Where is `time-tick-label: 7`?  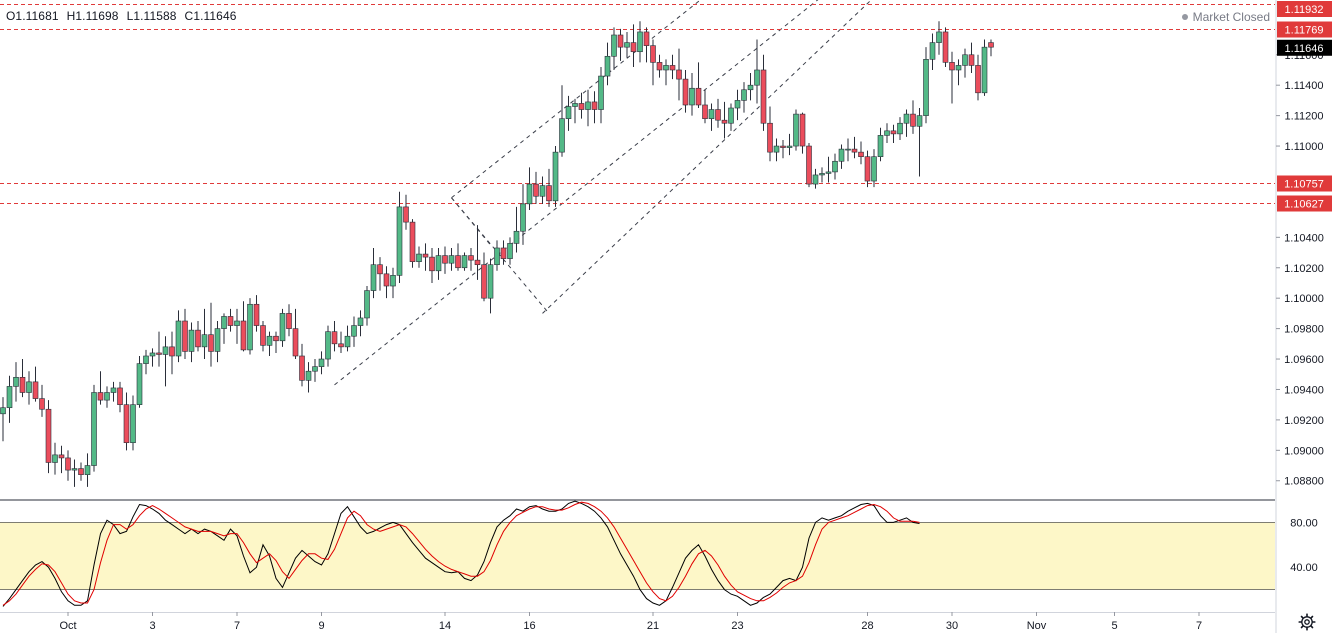
time-tick-label: 7 is located at coordinates (1199, 626).